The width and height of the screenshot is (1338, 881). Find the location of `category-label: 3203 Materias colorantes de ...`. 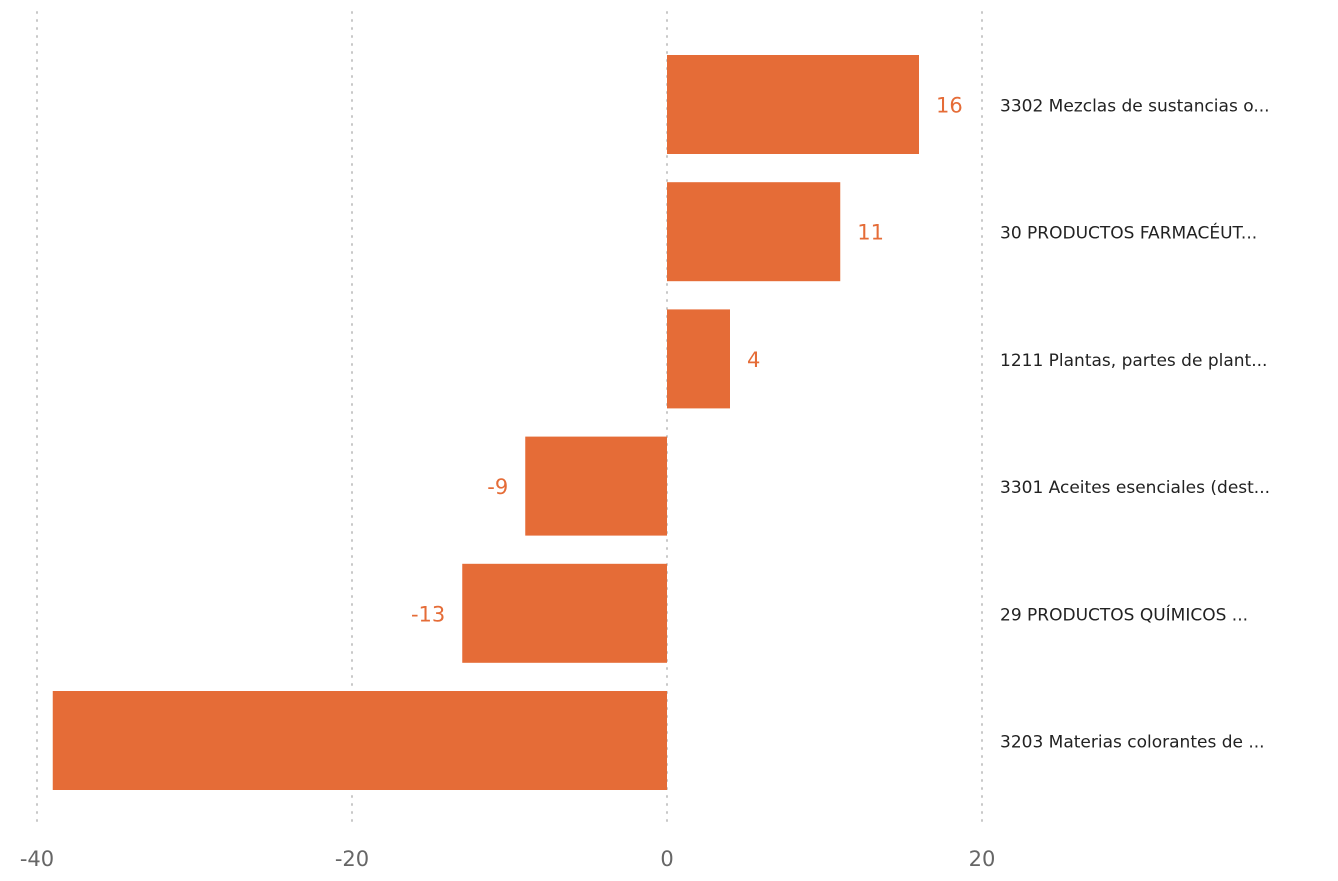

category-label: 3203 Materias colorantes de ... is located at coordinates (1132, 743).